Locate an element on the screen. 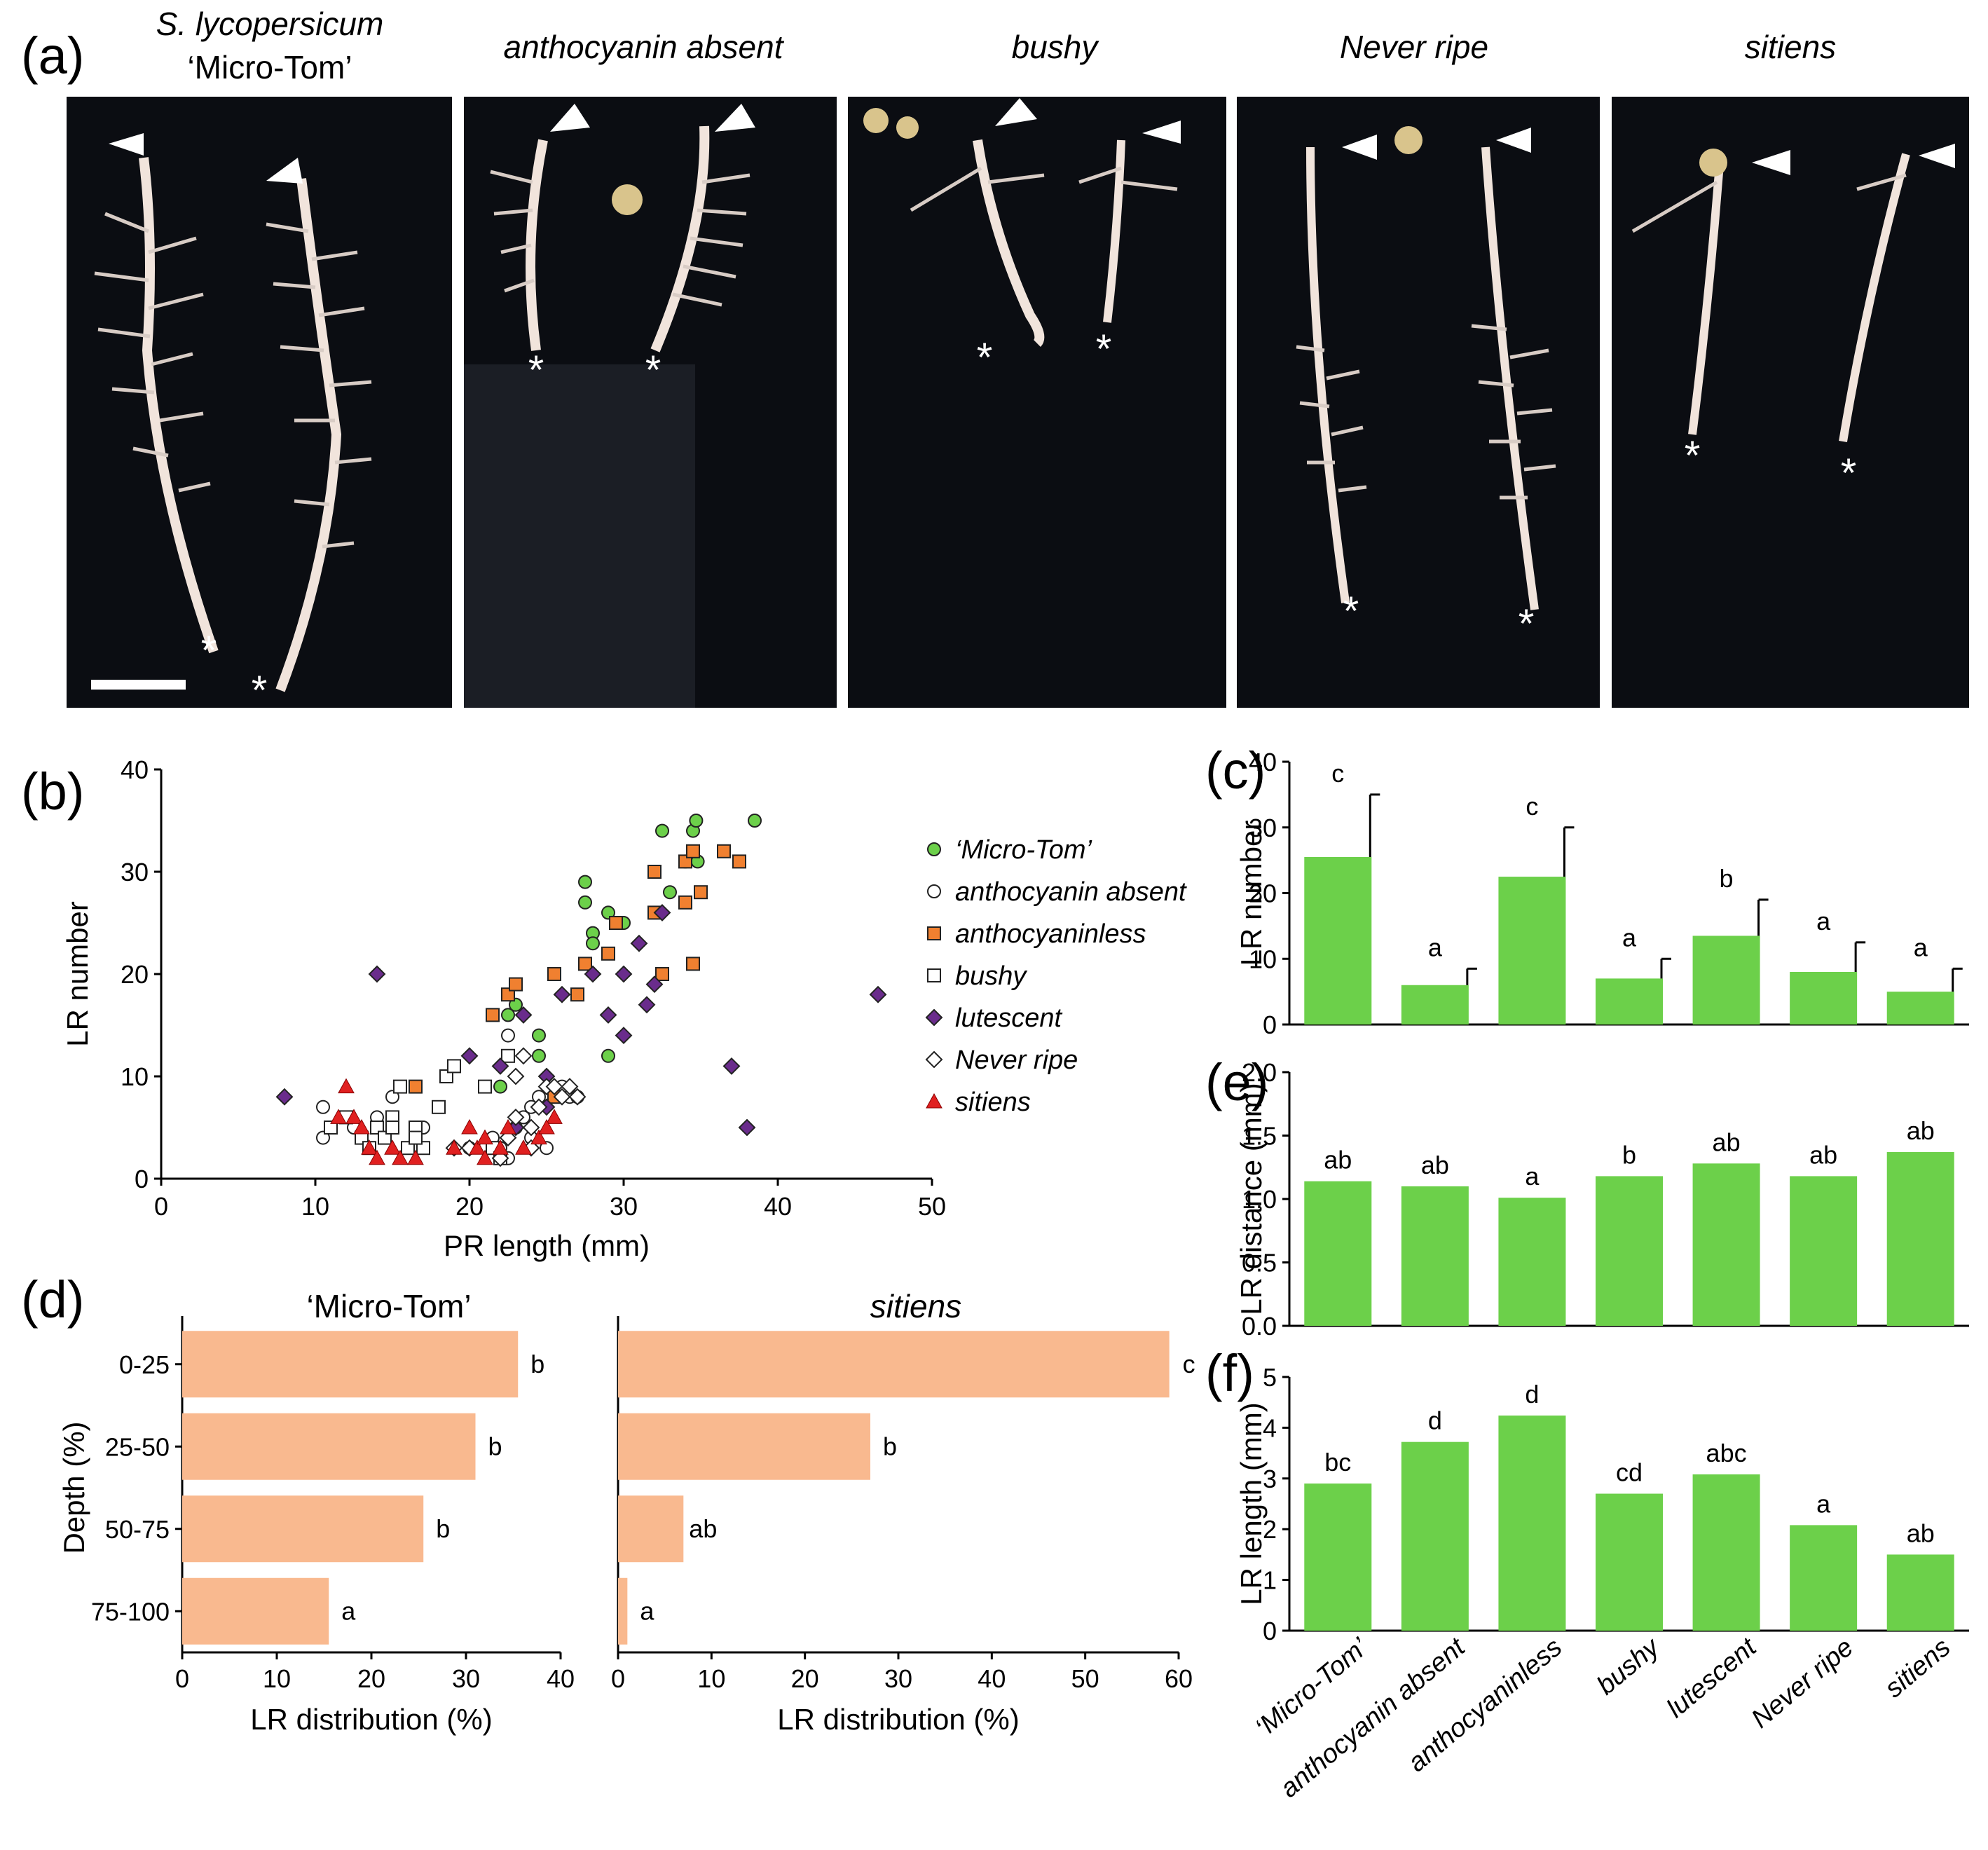 The height and width of the screenshot is (1850, 1988). y-tick-label: 40 is located at coordinates (135, 769).